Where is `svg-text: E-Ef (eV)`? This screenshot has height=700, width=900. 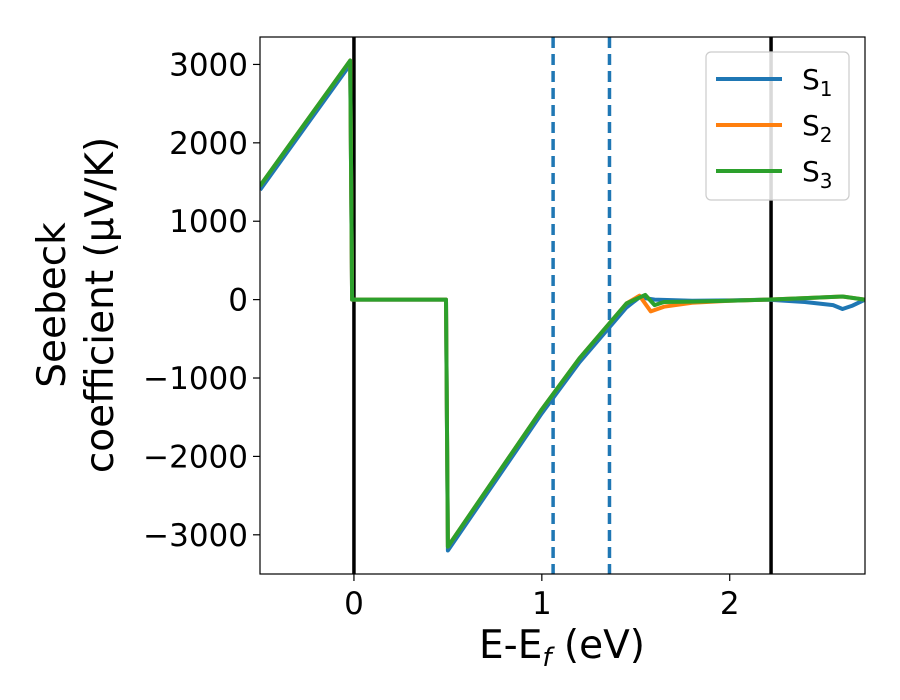
svg-text: E-Ef (eV) is located at coordinates (562, 648).